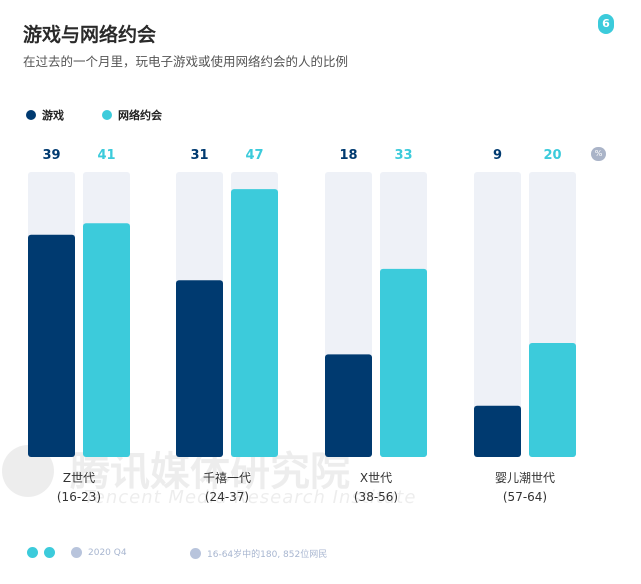  What do you see at coordinates (497, 314) in the screenshot?
I see `bar-track` at bounding box center [497, 314].